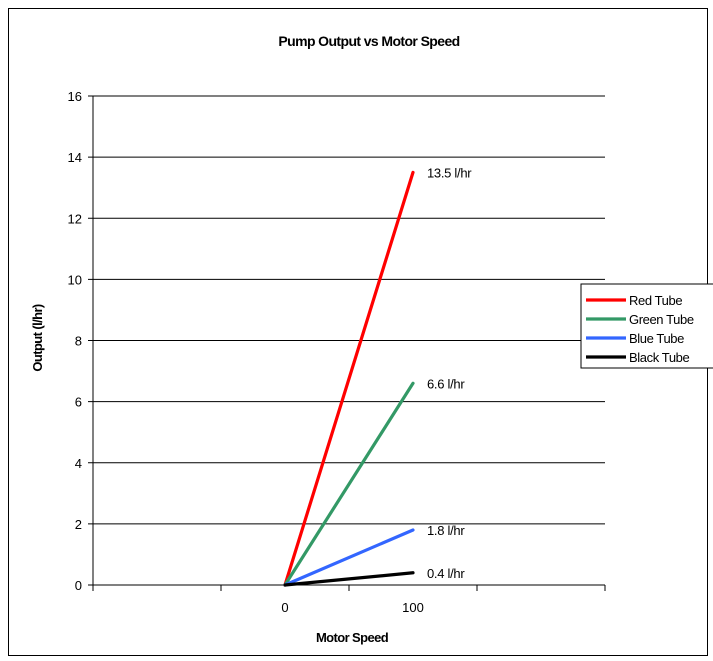  I want to click on x-axis-title: Motor Speed, so click(352, 637).